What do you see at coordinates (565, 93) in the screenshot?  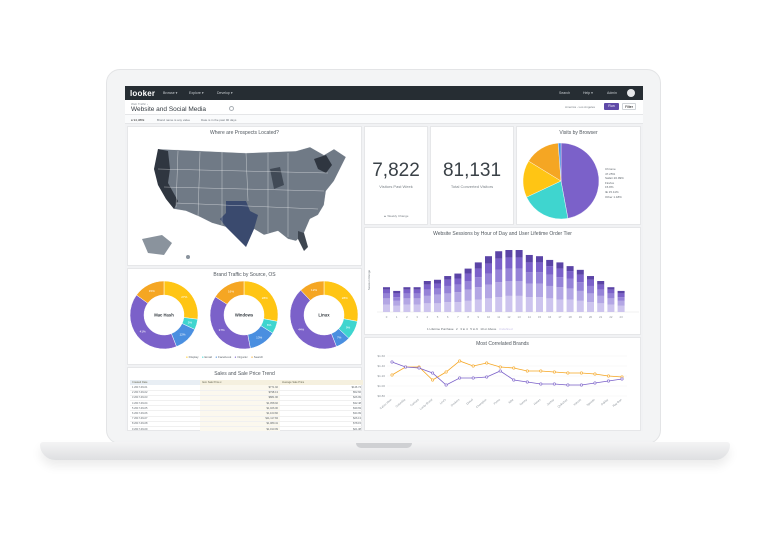 I see `search-link: Search` at bounding box center [565, 93].